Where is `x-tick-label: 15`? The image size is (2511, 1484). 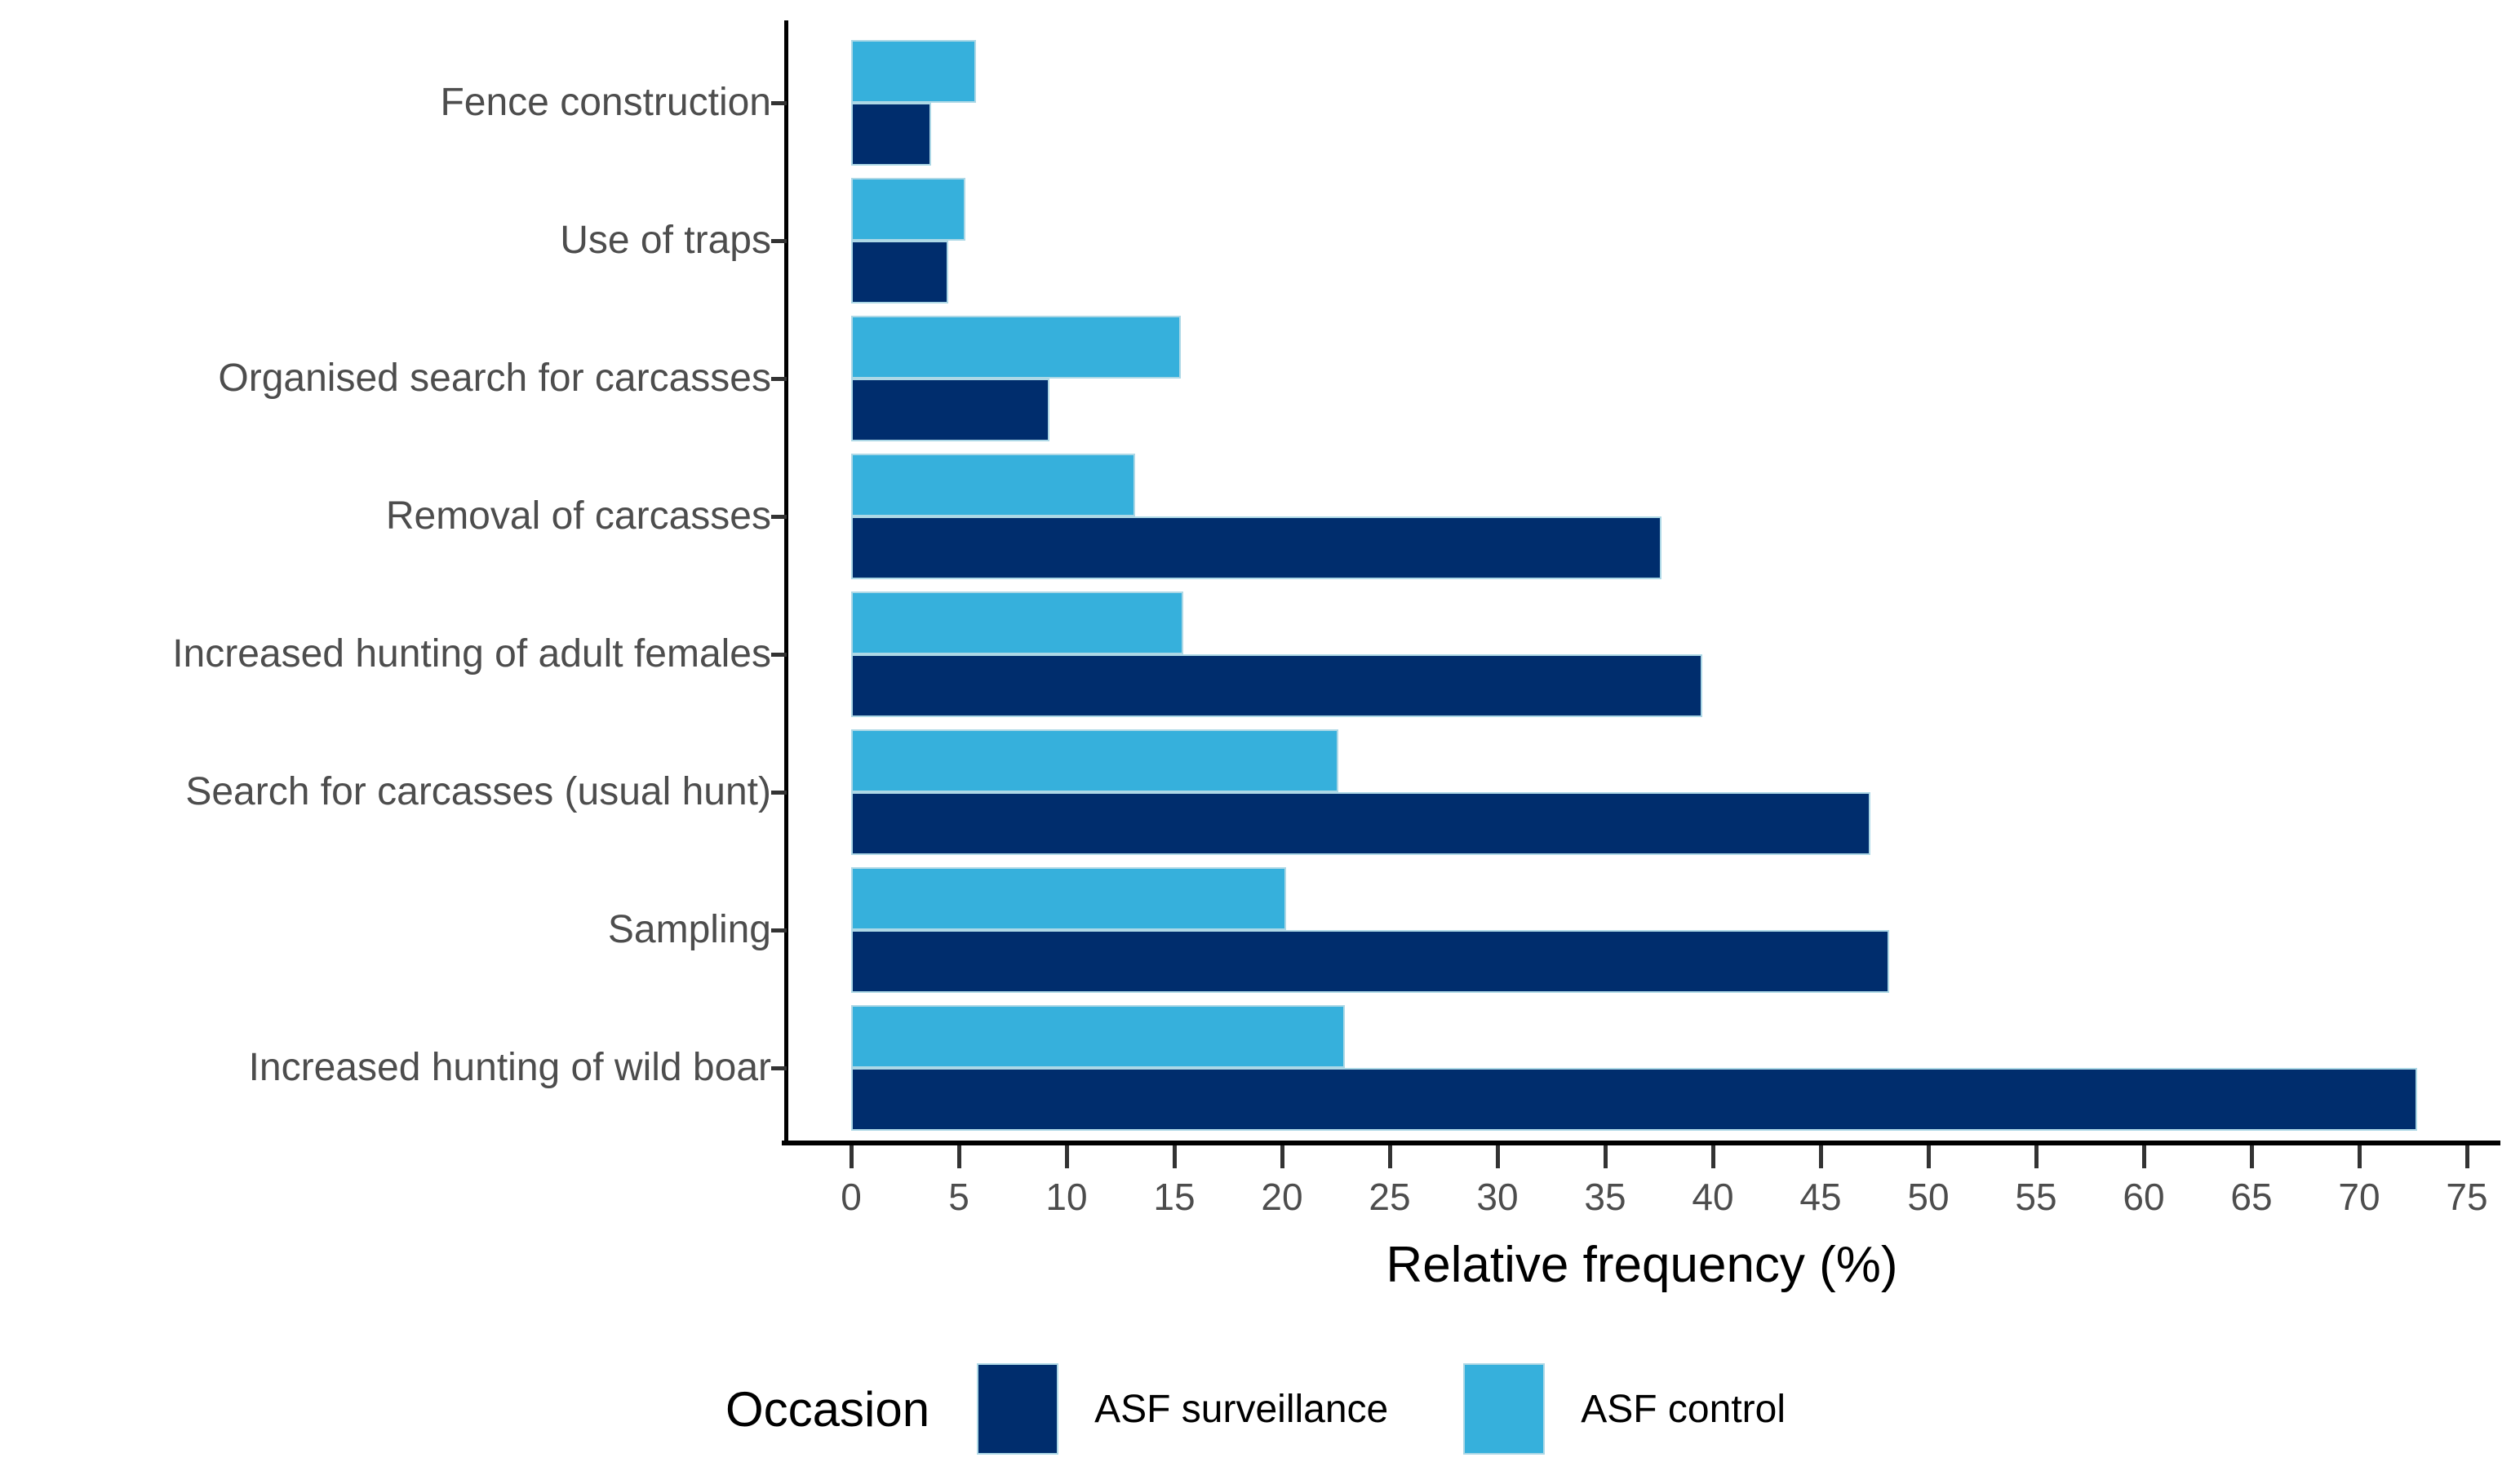 x-tick-label: 15 is located at coordinates (1174, 1197).